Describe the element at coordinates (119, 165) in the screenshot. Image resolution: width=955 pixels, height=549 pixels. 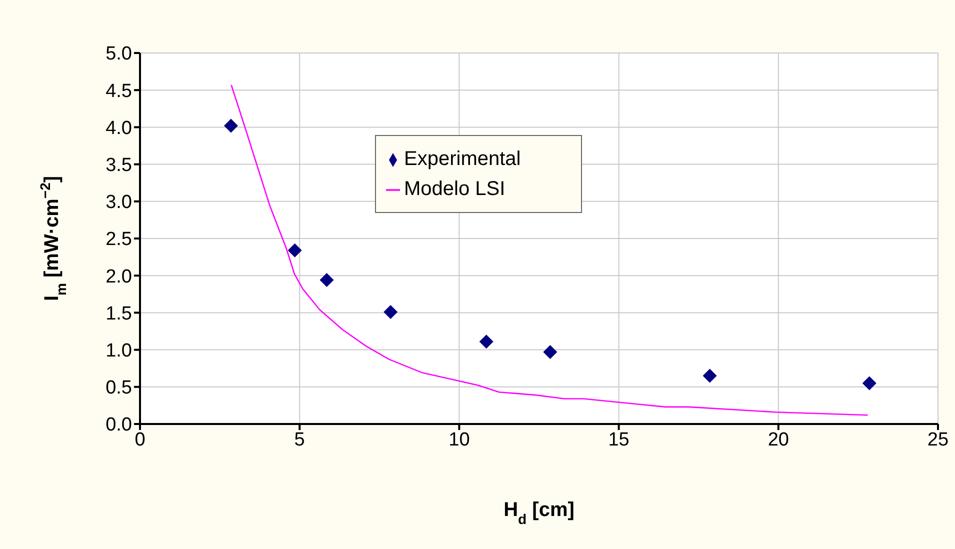
I see `y-tick-label: 3.5` at that location.